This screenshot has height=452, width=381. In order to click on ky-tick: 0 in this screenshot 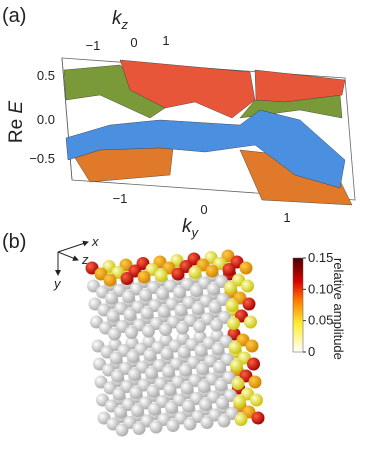, I will do `click(203, 209)`.